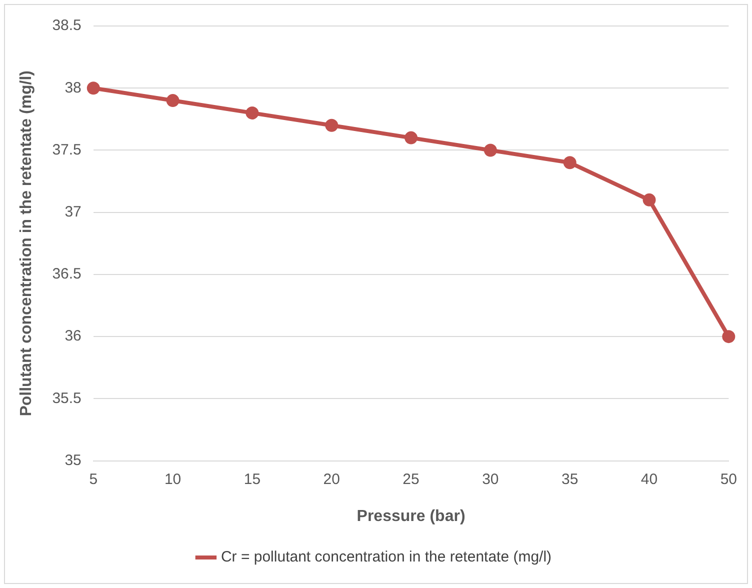 The image size is (752, 588). Describe the element at coordinates (331, 479) in the screenshot. I see `x-tick-label: 20` at that location.